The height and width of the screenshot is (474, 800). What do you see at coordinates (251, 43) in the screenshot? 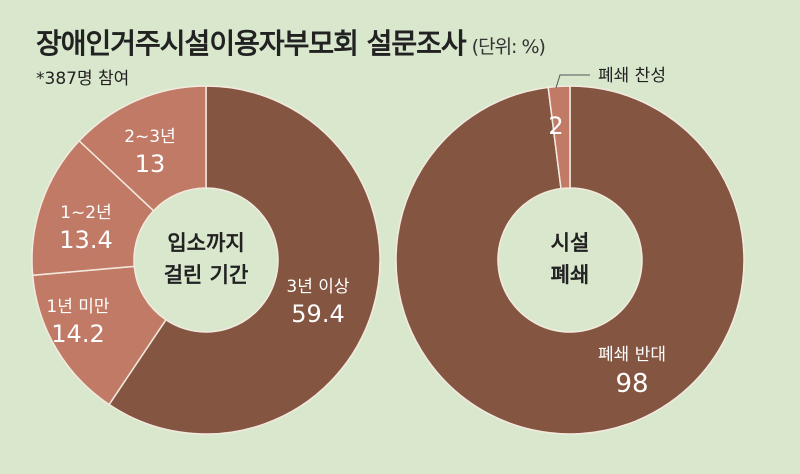
I see `title-text: 장애인거주시설이용자부모회 설문조사` at bounding box center [251, 43].